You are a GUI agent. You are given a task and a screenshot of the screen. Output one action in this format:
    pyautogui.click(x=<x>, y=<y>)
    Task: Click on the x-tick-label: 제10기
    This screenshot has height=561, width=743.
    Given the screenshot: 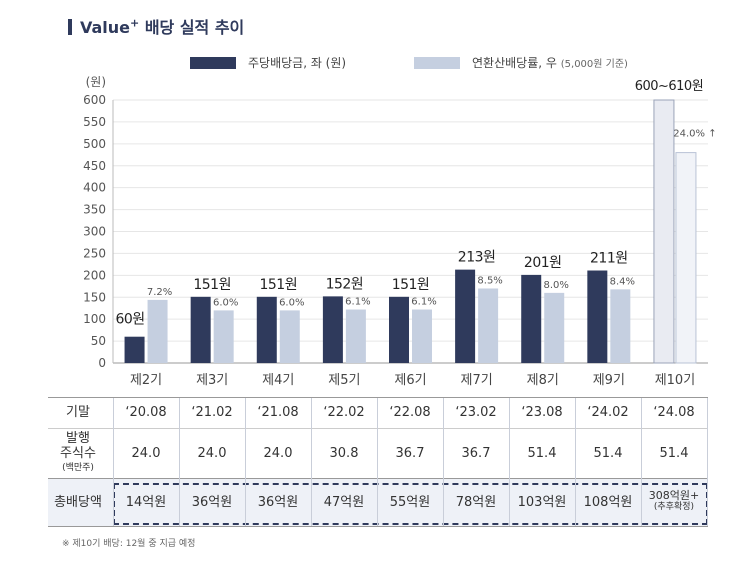 What is the action you would take?
    pyautogui.click(x=675, y=380)
    